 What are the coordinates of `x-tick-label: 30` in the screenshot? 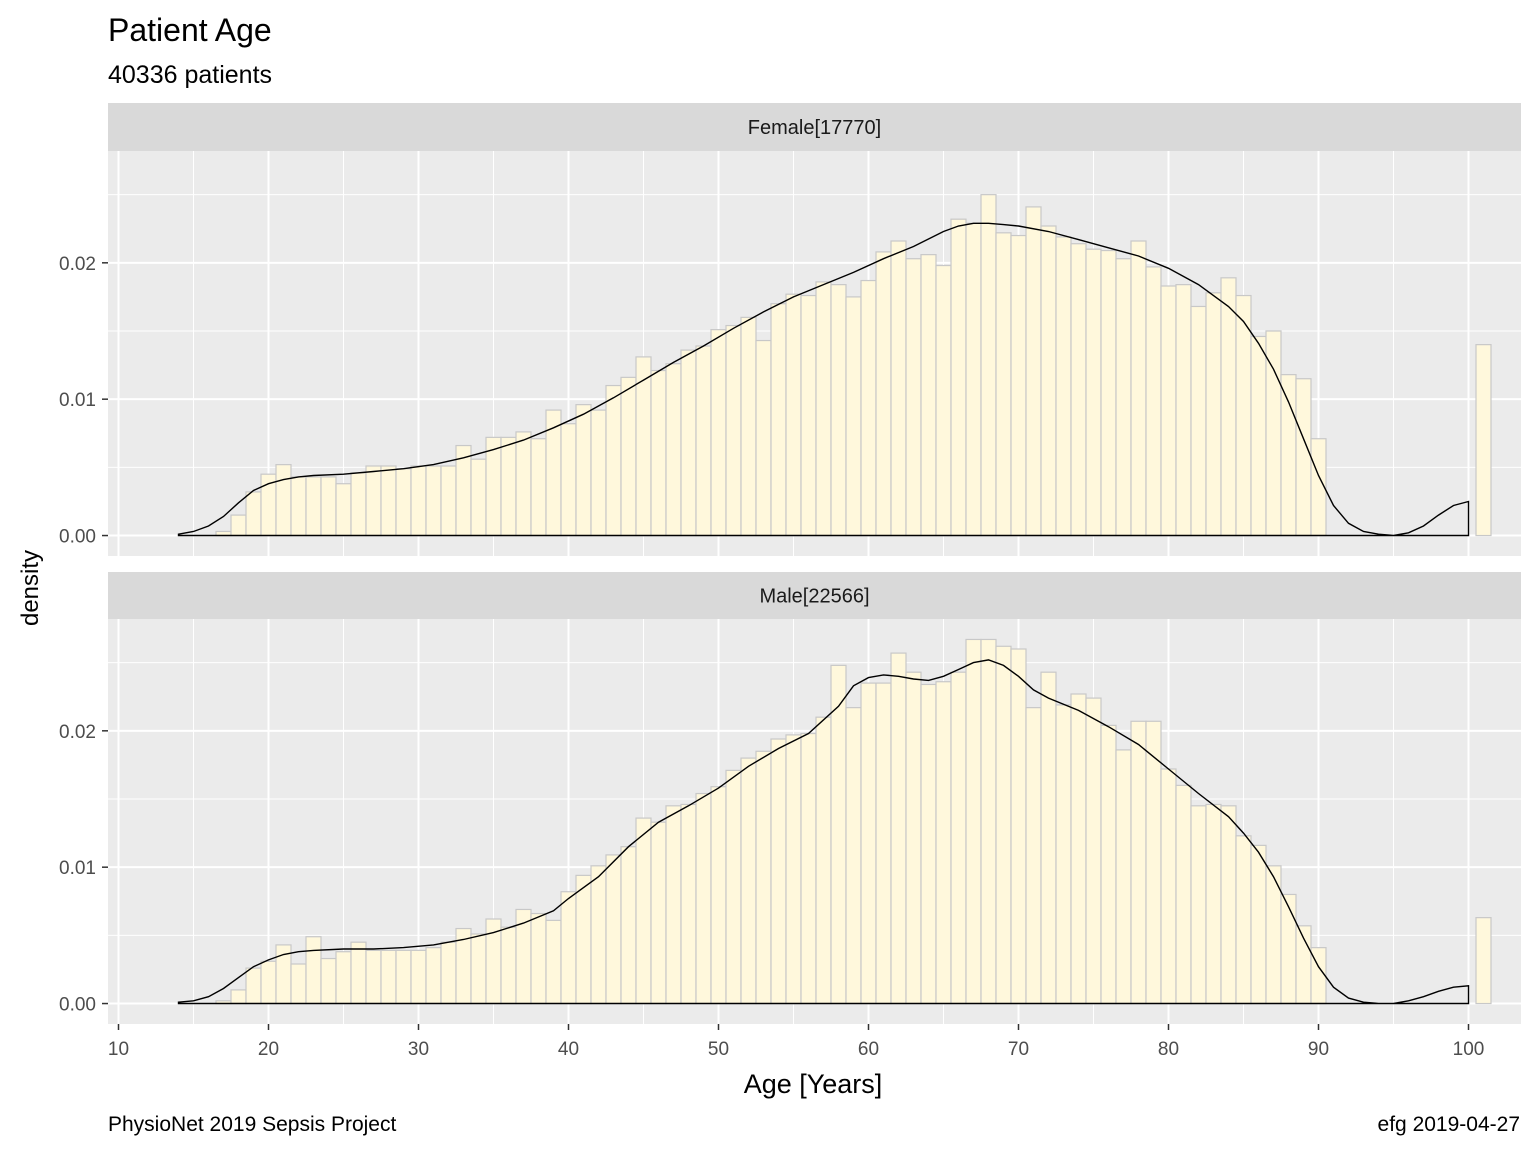 It's located at (418, 1049).